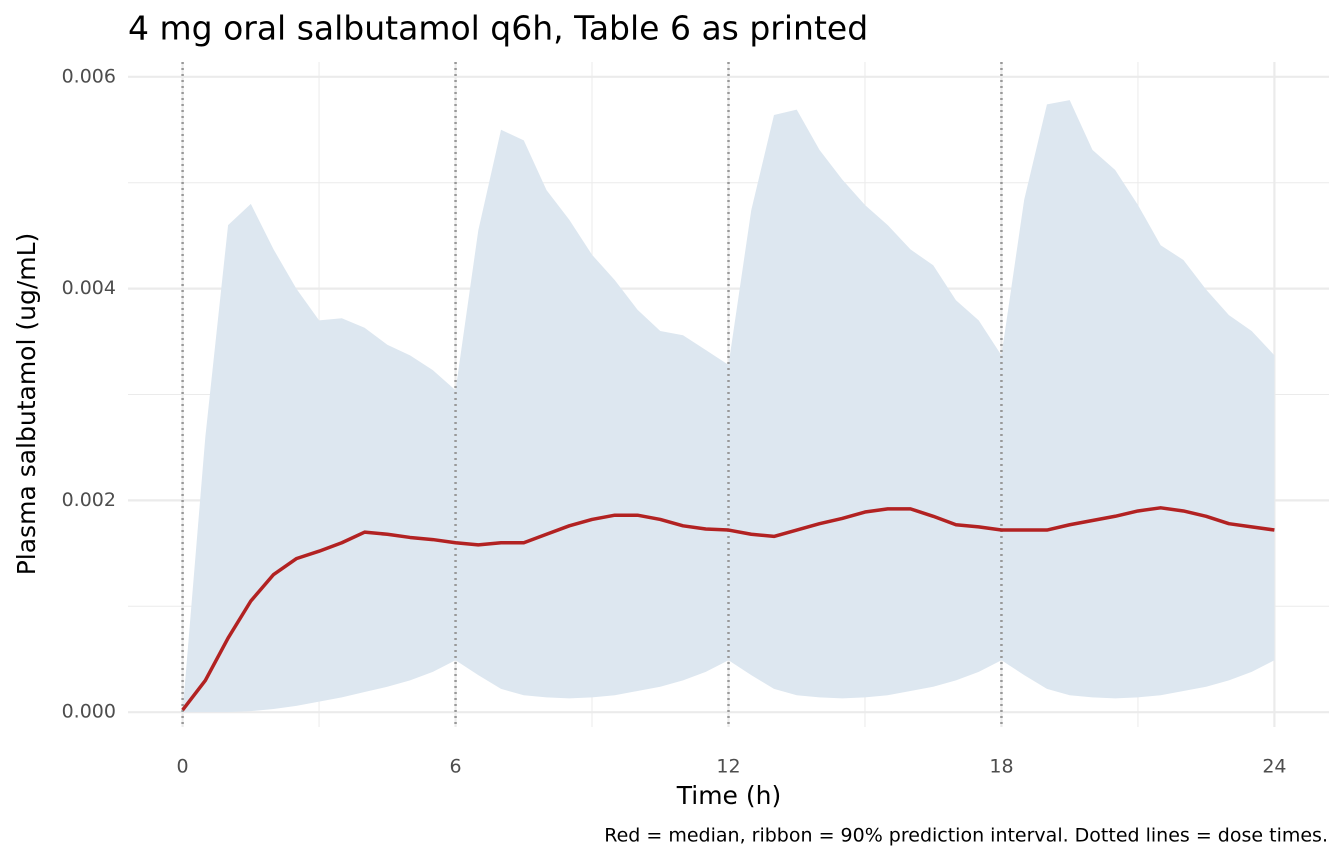 The image size is (1344, 864). I want to click on y-tick-label: 0.000, so click(89, 712).